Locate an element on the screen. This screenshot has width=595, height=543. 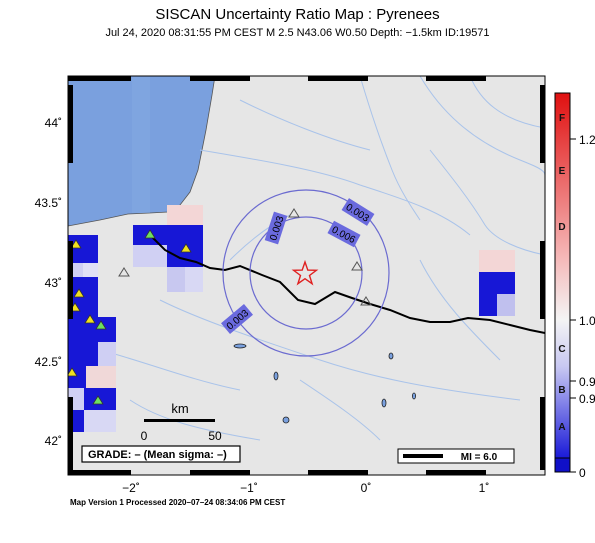
colorbar: F E D C B A 1.2 1.0 0.9 0.9 0 is located at coordinates (574, 286).